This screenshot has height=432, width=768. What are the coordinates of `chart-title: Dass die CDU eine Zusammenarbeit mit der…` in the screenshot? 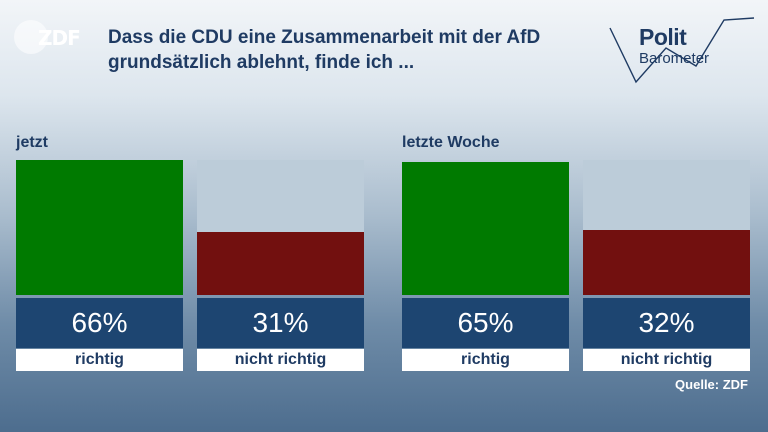 It's located at (324, 50).